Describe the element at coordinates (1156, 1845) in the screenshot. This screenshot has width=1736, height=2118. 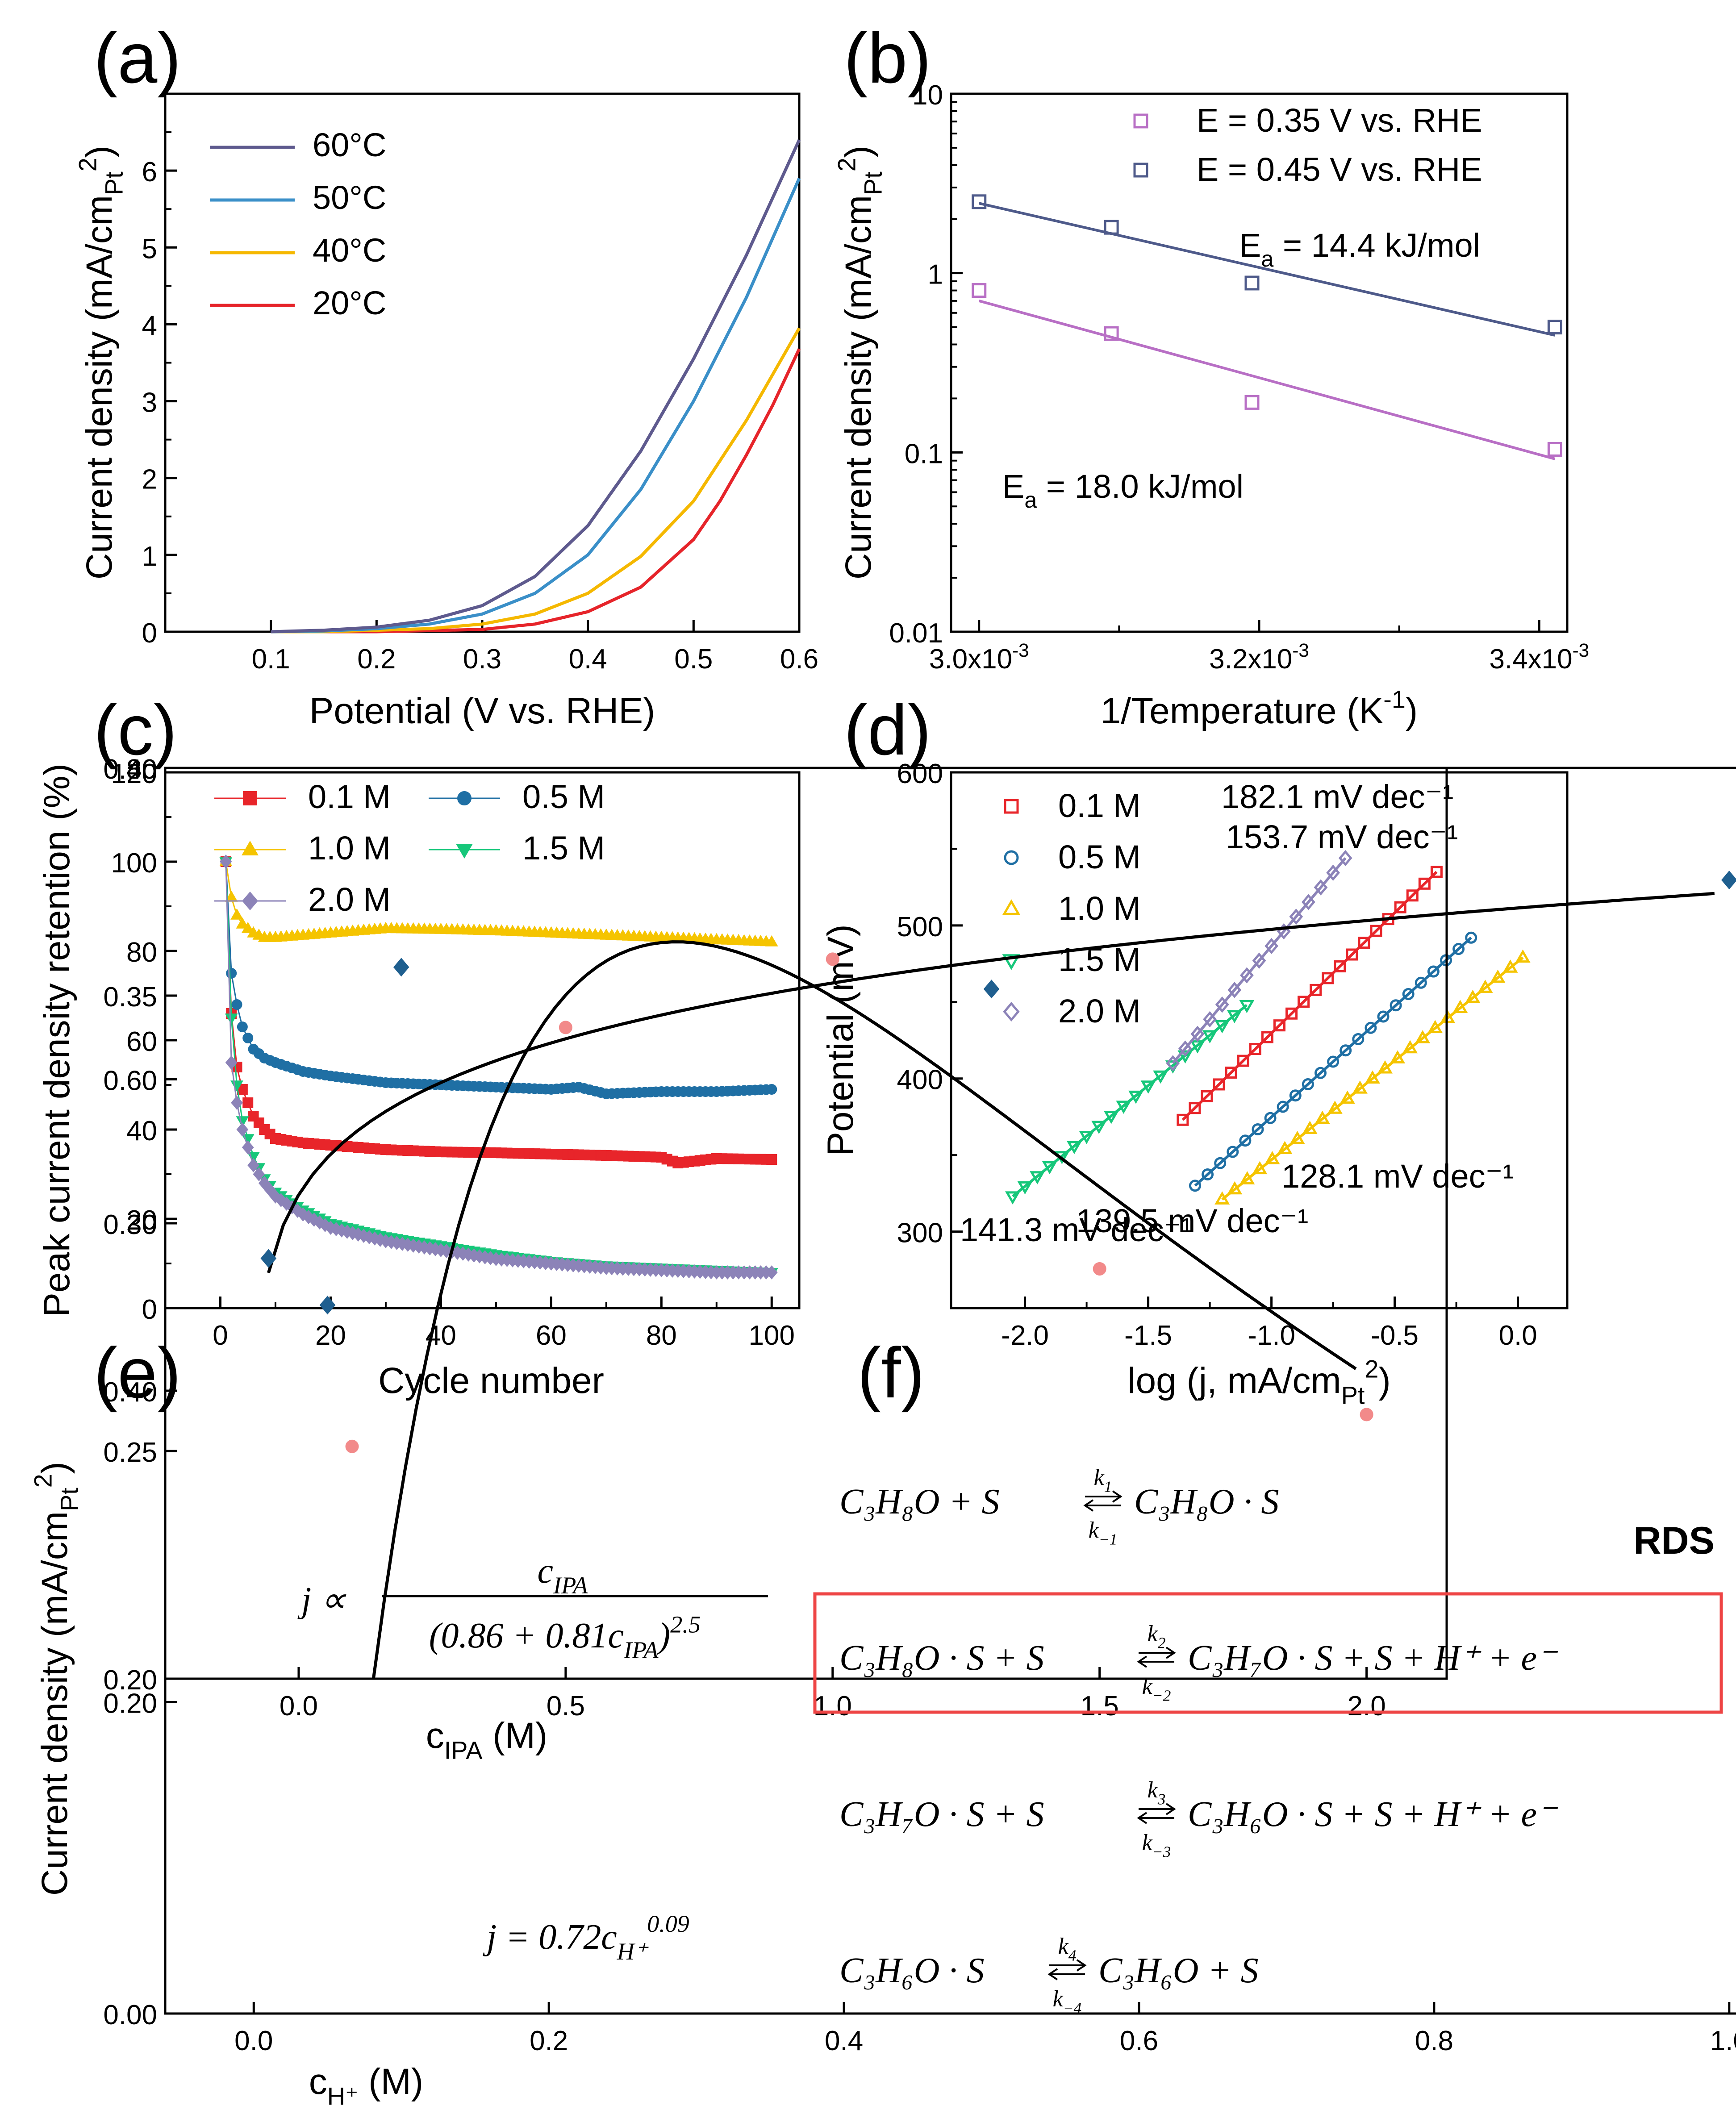
I see `rate-constant-backward: k−3` at that location.